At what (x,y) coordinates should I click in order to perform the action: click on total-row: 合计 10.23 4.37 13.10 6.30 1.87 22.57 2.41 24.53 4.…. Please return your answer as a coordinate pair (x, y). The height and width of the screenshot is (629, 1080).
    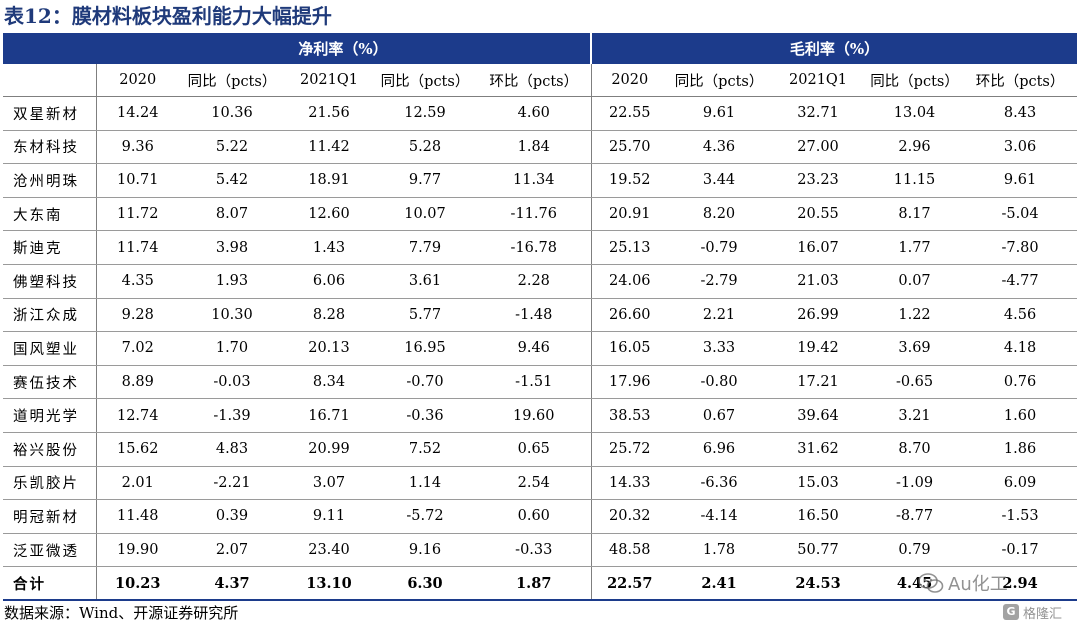
    Looking at the image, I should click on (540, 584).